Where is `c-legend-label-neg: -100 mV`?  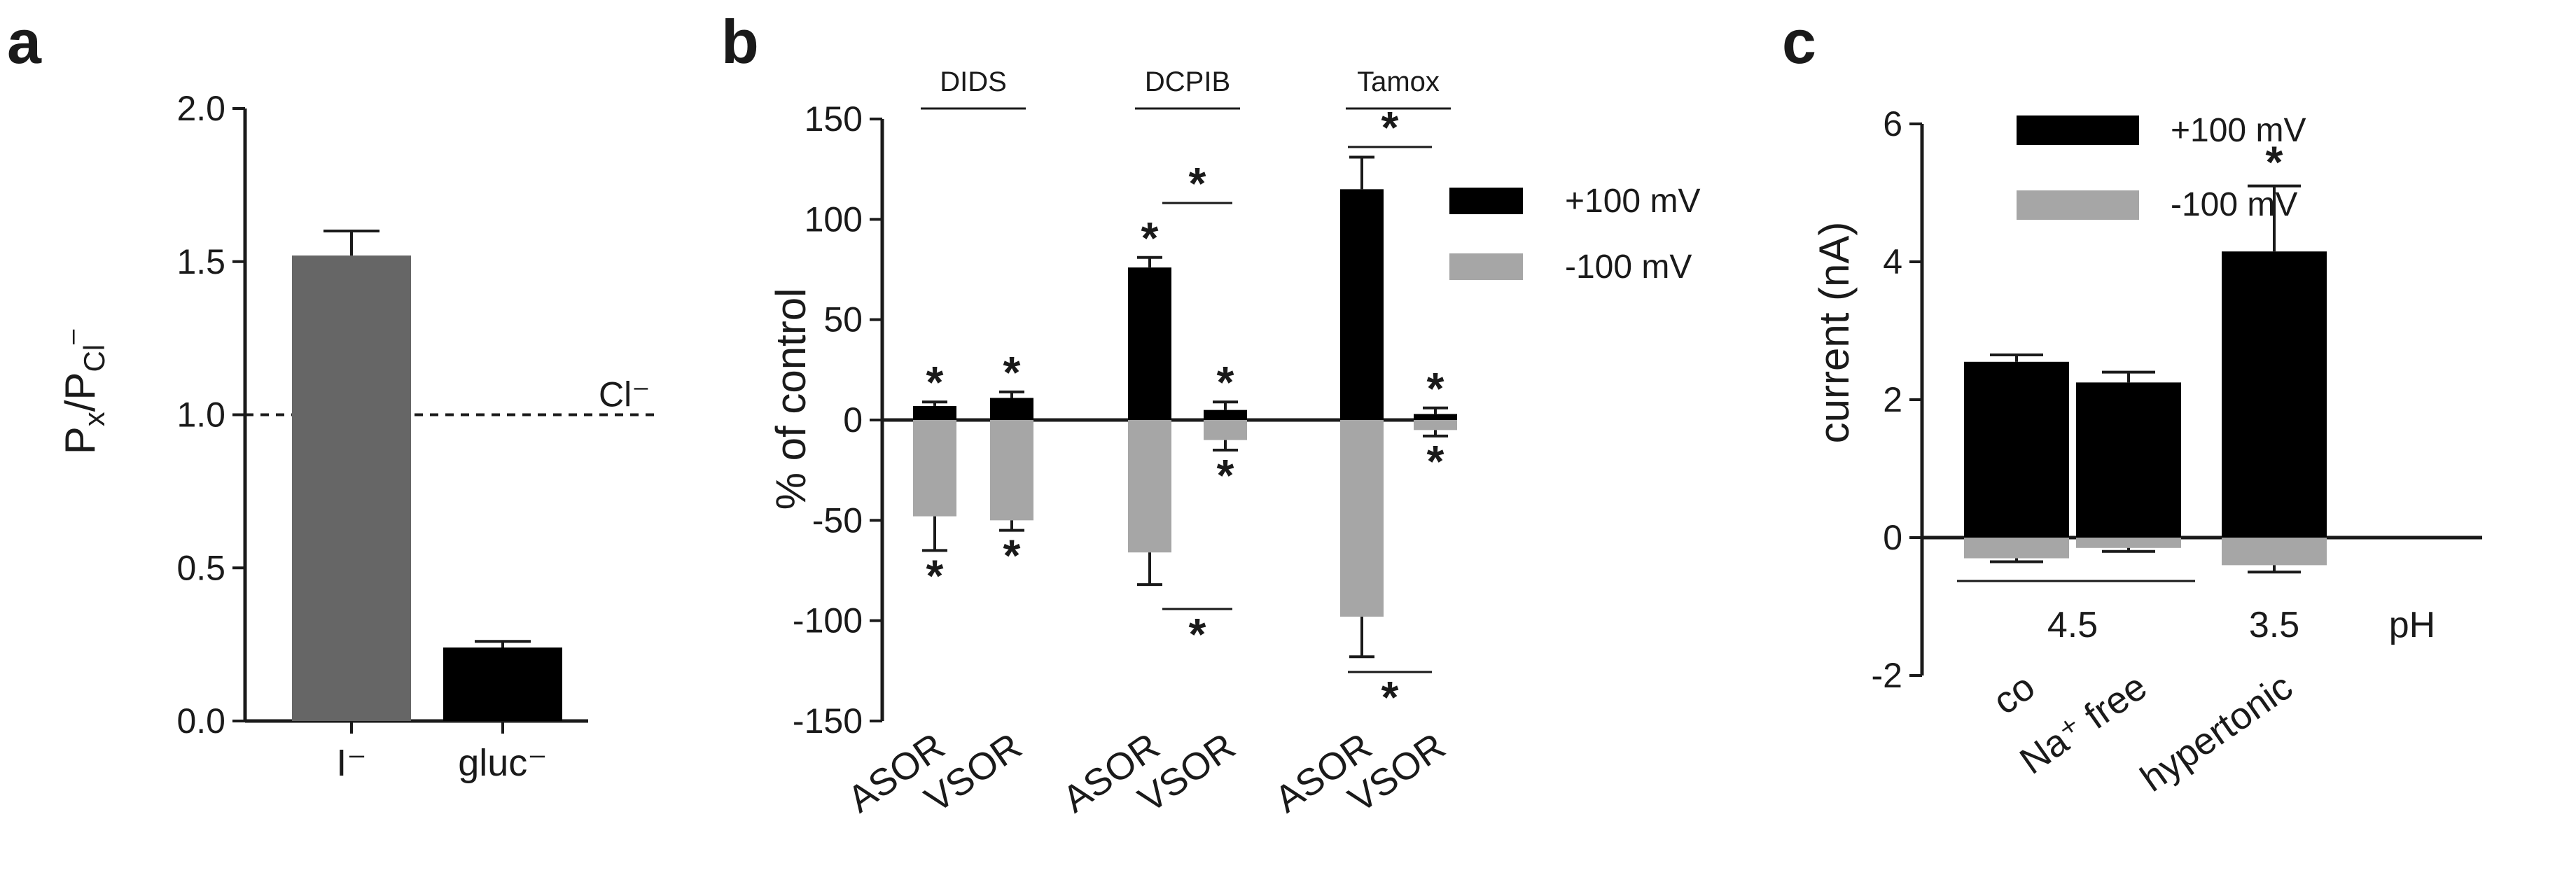 c-legend-label-neg: -100 mV is located at coordinates (2234, 204).